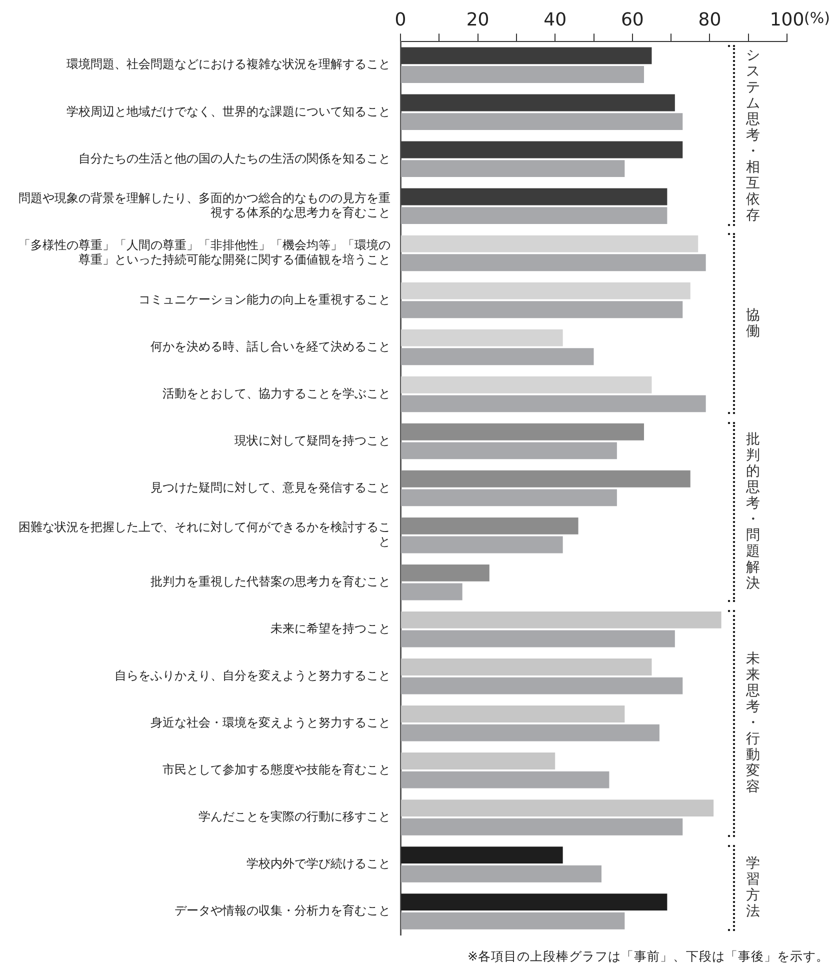 The width and height of the screenshot is (835, 973). What do you see at coordinates (276, 769) in the screenshot?
I see `y-tick-label: 市民として参加する態度や技能を育むこと` at bounding box center [276, 769].